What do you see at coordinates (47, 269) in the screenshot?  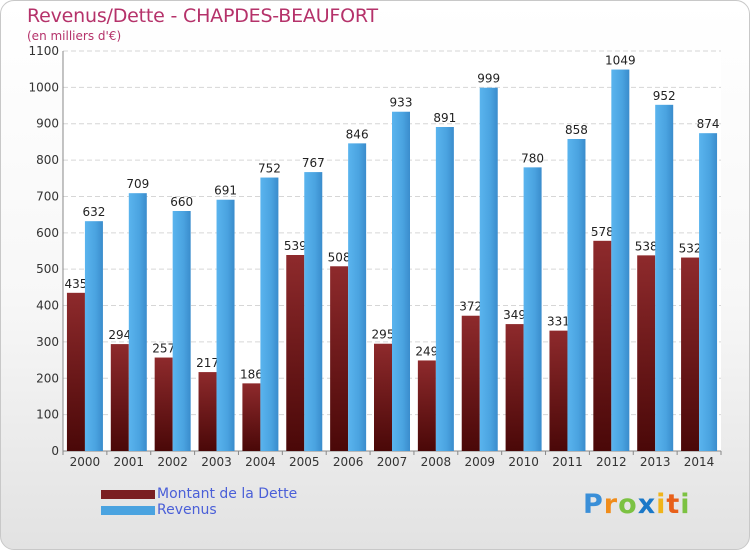 I see `y-tick-label: 500` at bounding box center [47, 269].